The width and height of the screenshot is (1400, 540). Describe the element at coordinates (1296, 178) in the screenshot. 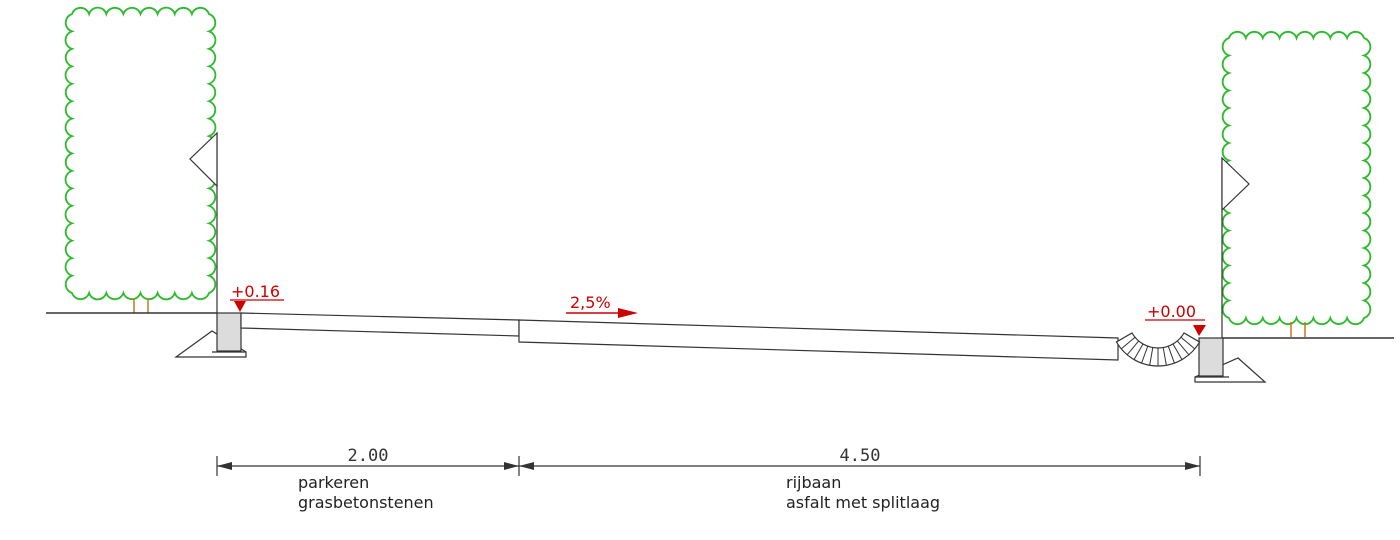

I see `tree-crown-right` at that location.